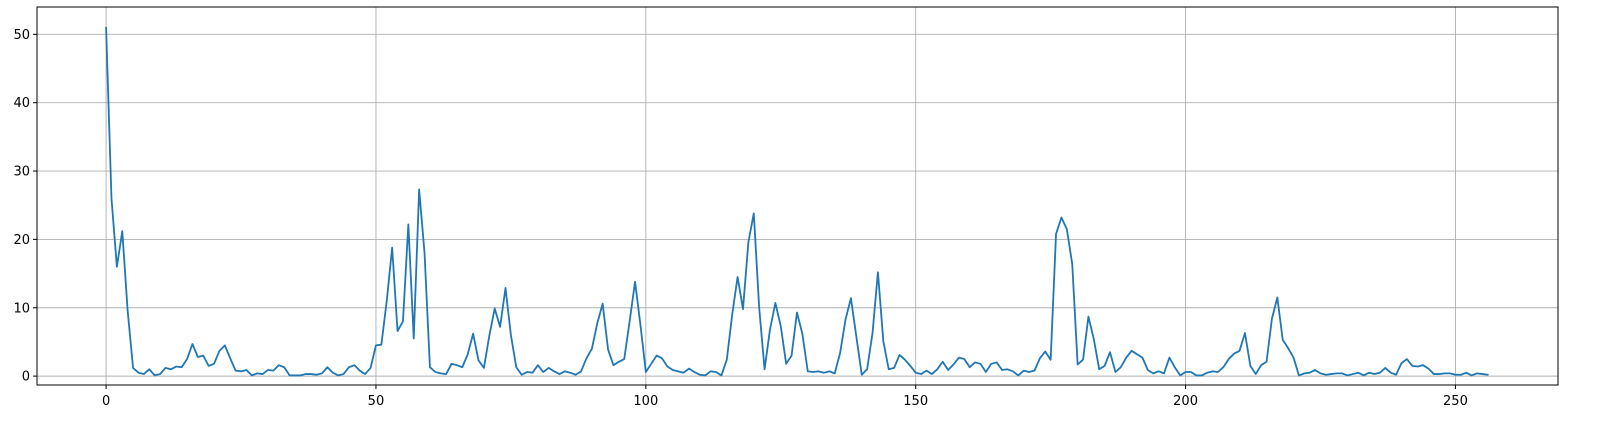  I want to click on x-tick-label: 0, so click(106, 401).